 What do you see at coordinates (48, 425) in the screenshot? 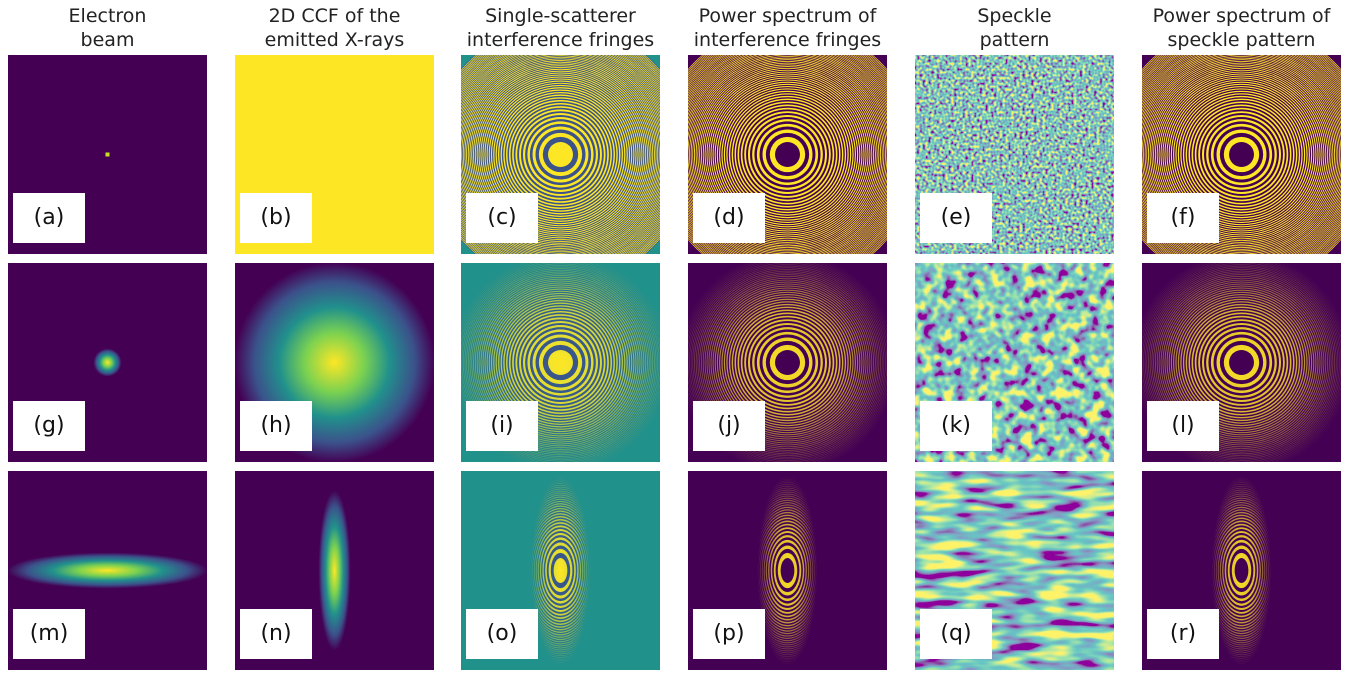
I see `panel-label: (g)` at bounding box center [48, 425].